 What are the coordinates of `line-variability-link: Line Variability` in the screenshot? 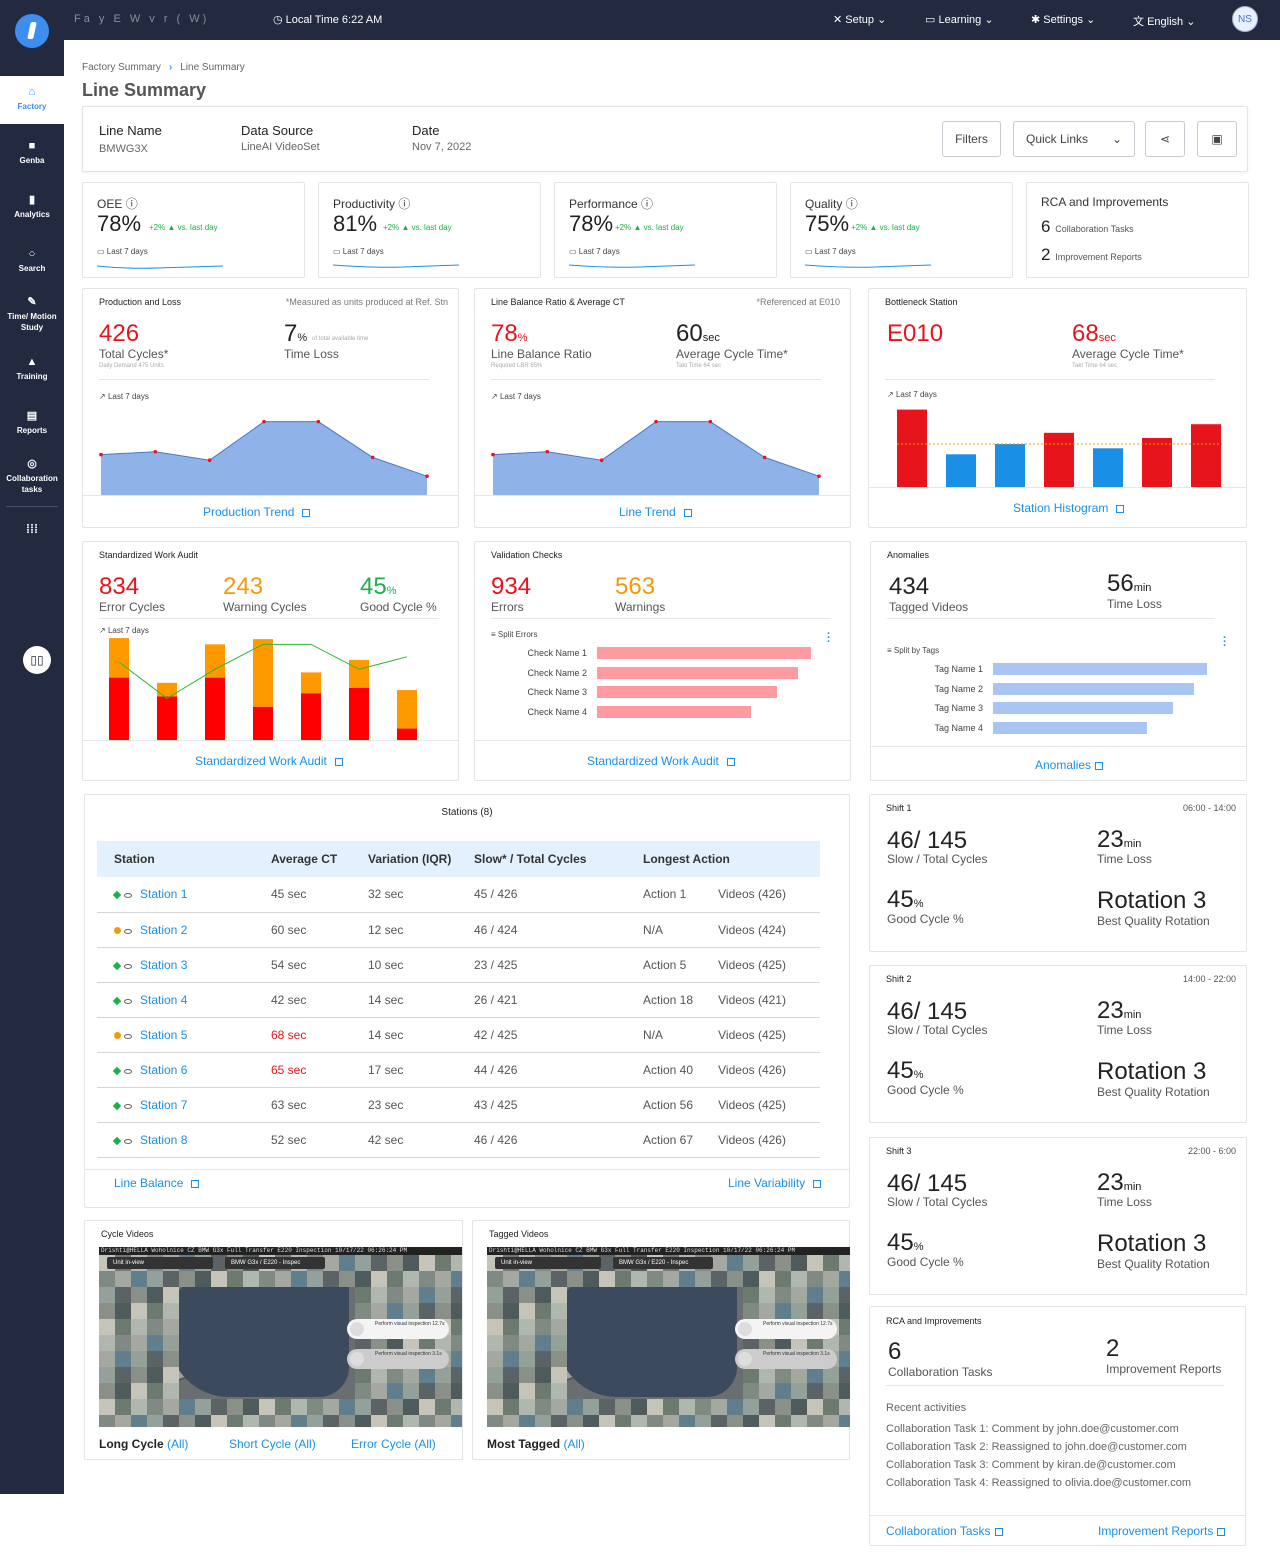 It's located at (775, 1183).